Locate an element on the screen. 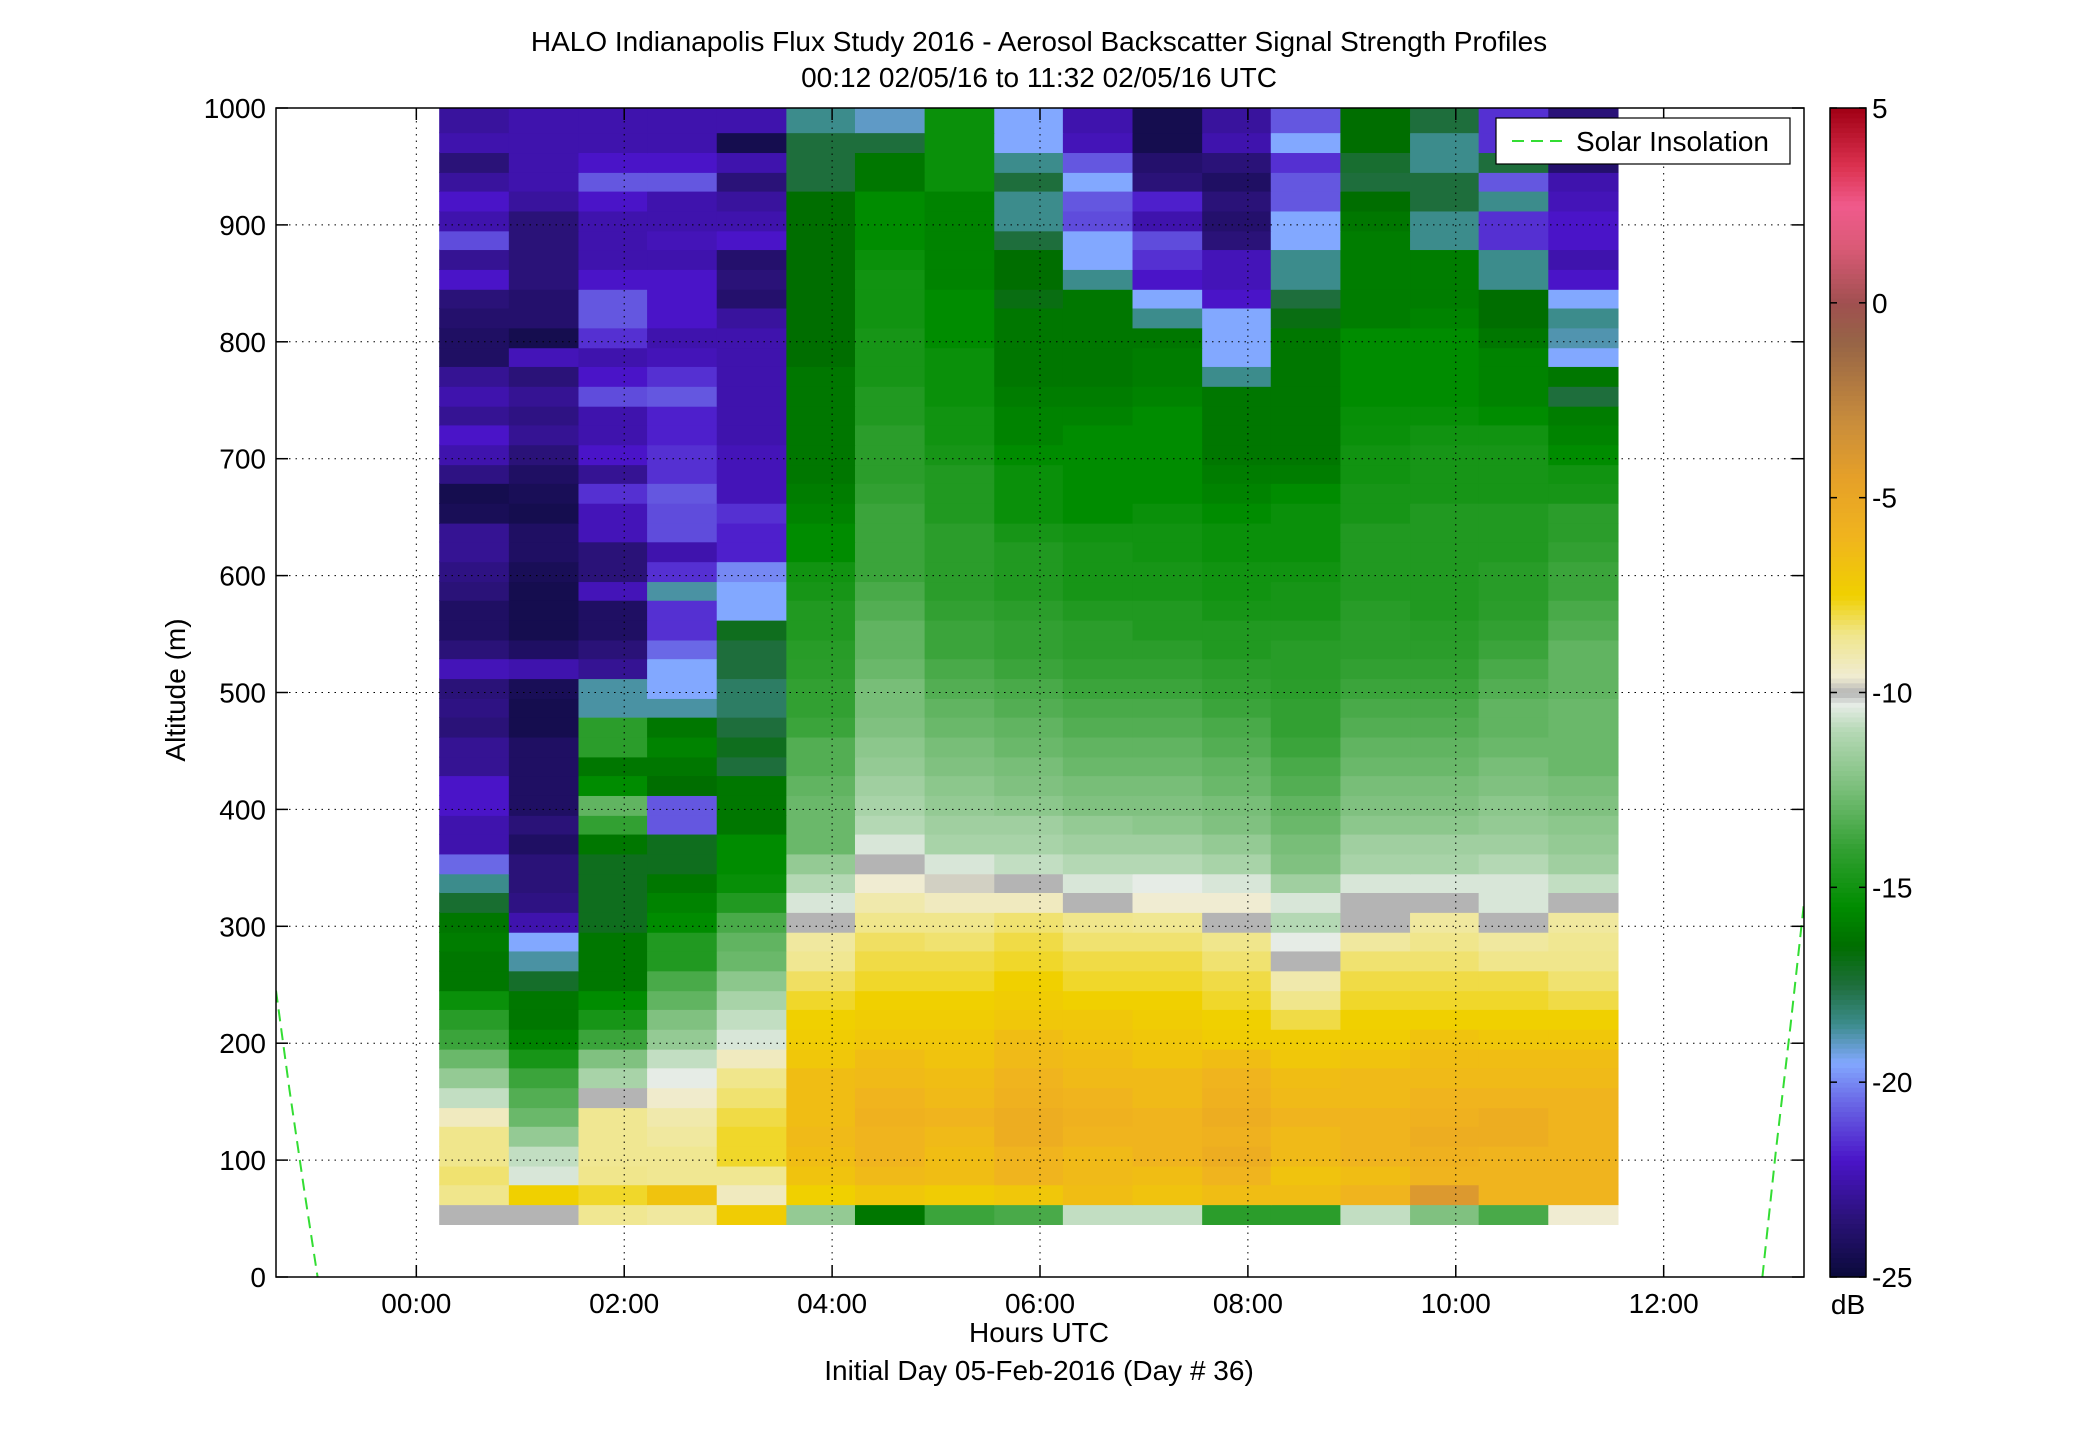  colorbar-tick-label: -15 is located at coordinates (1892, 887).